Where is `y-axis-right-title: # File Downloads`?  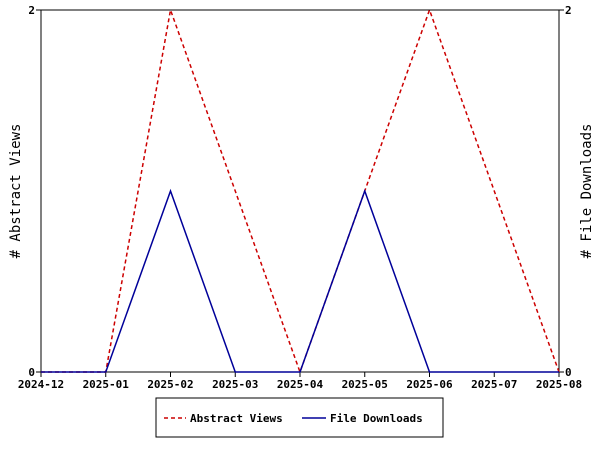 y-axis-right-title: # File Downloads is located at coordinates (587, 191).